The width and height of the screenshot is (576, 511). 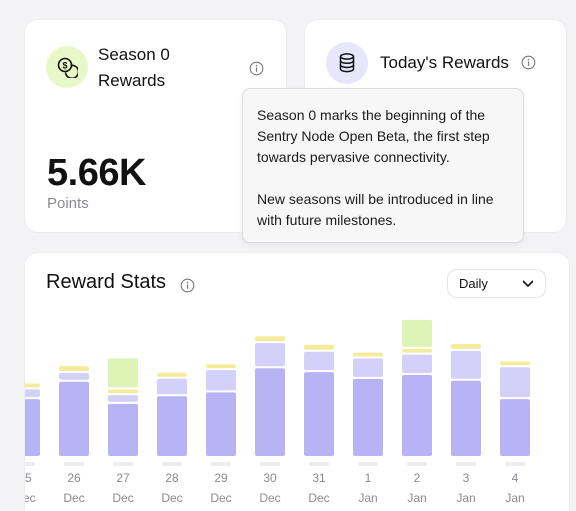 I want to click on chevron-down-icon, so click(x=528, y=283).